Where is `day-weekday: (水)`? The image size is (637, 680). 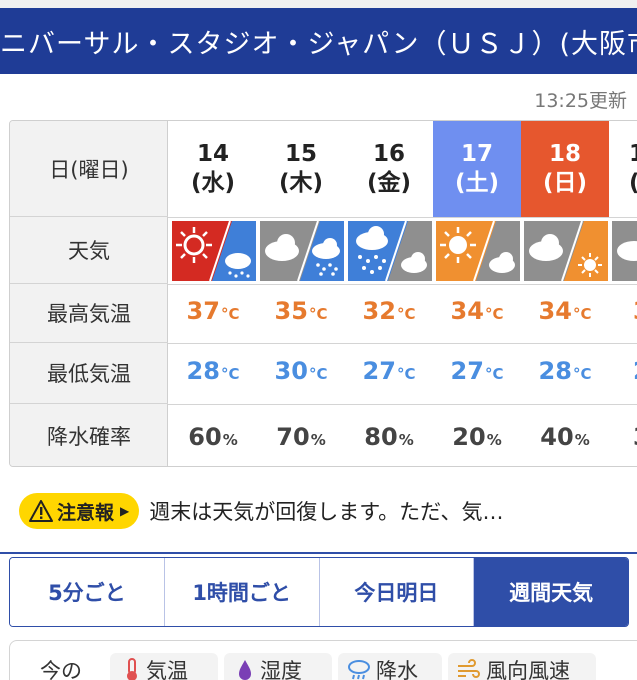
day-weekday: (水) is located at coordinates (213, 183).